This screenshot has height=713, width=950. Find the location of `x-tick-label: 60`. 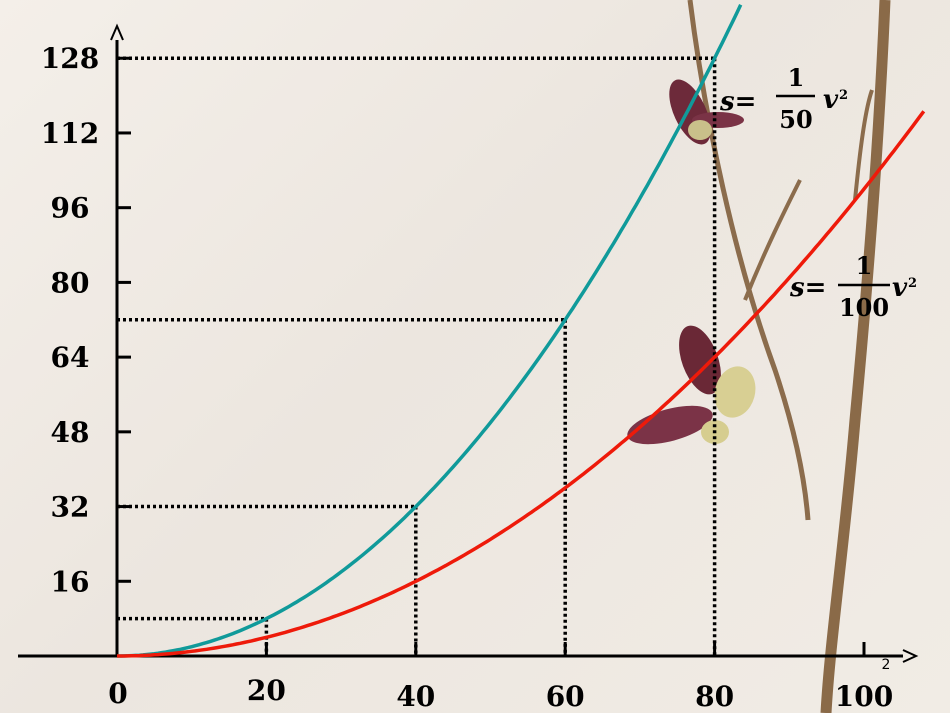

x-tick-label: 60 is located at coordinates (565, 696).